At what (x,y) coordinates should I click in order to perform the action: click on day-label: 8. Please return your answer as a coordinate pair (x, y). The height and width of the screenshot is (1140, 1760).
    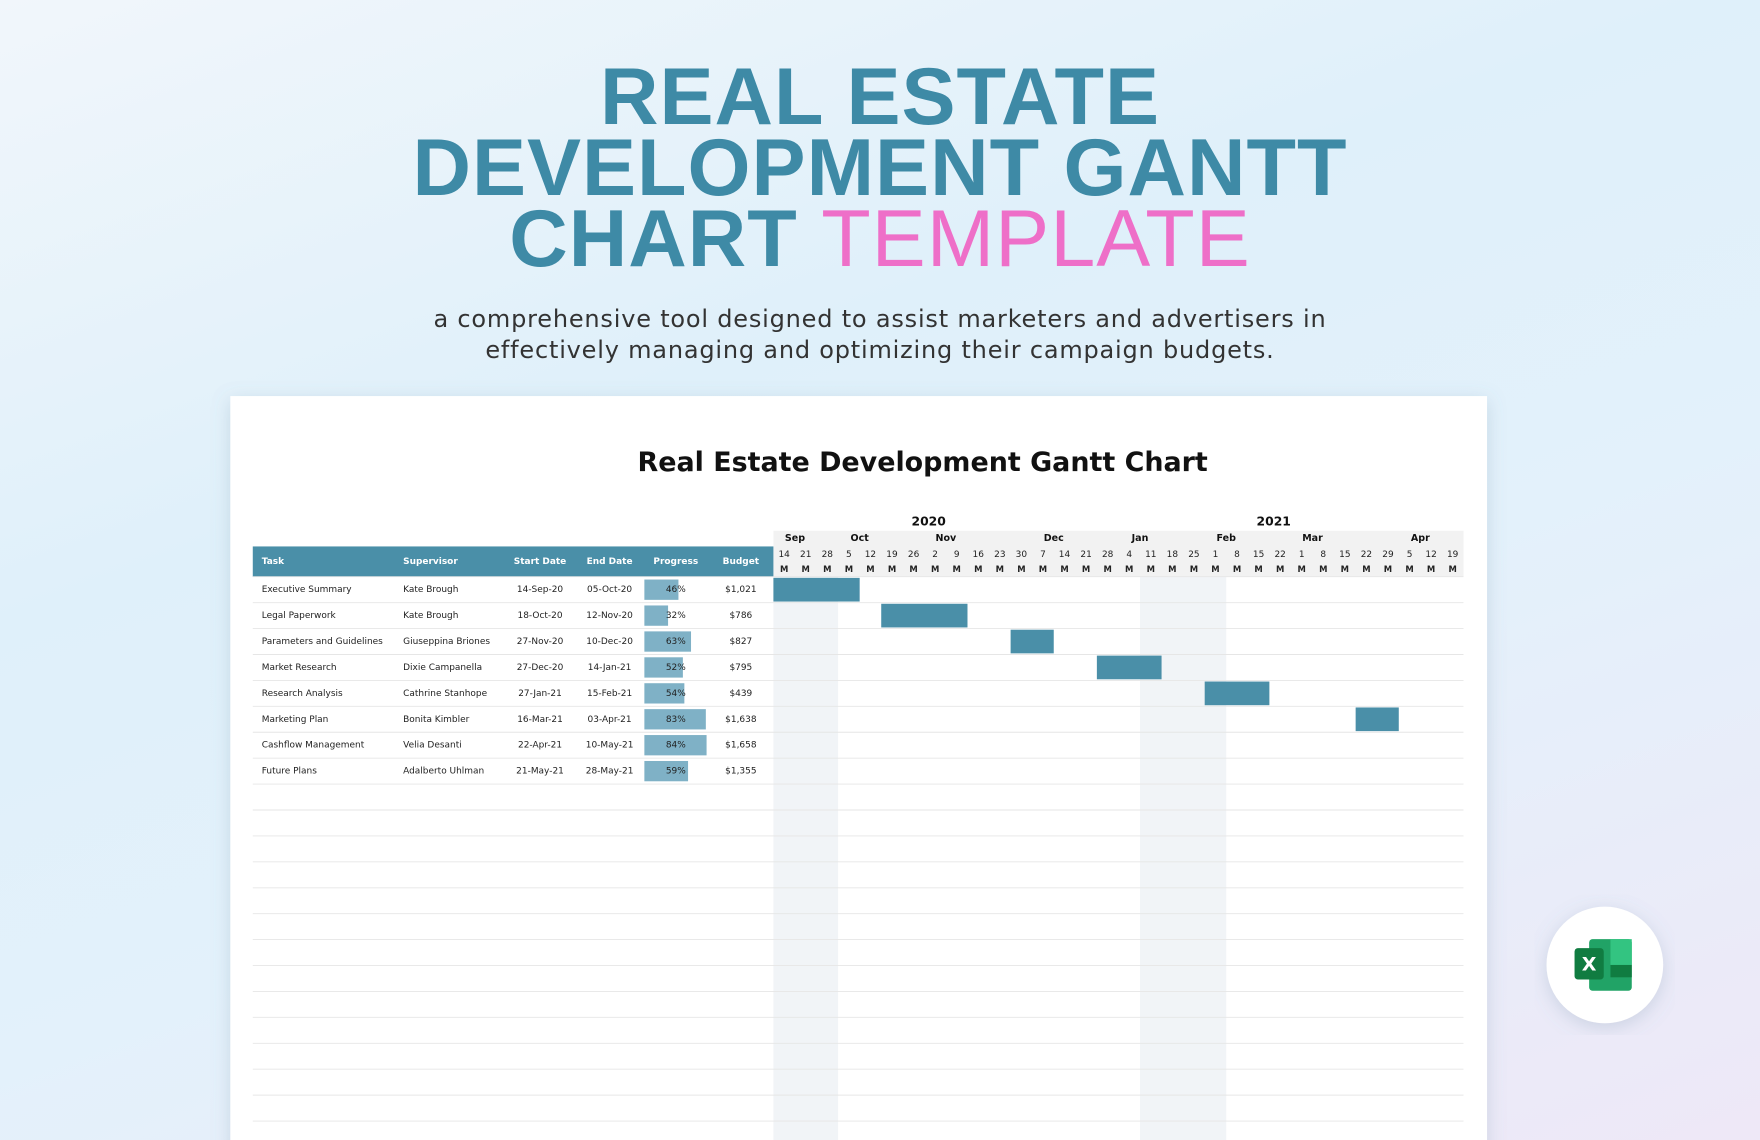
    Looking at the image, I should click on (1323, 555).